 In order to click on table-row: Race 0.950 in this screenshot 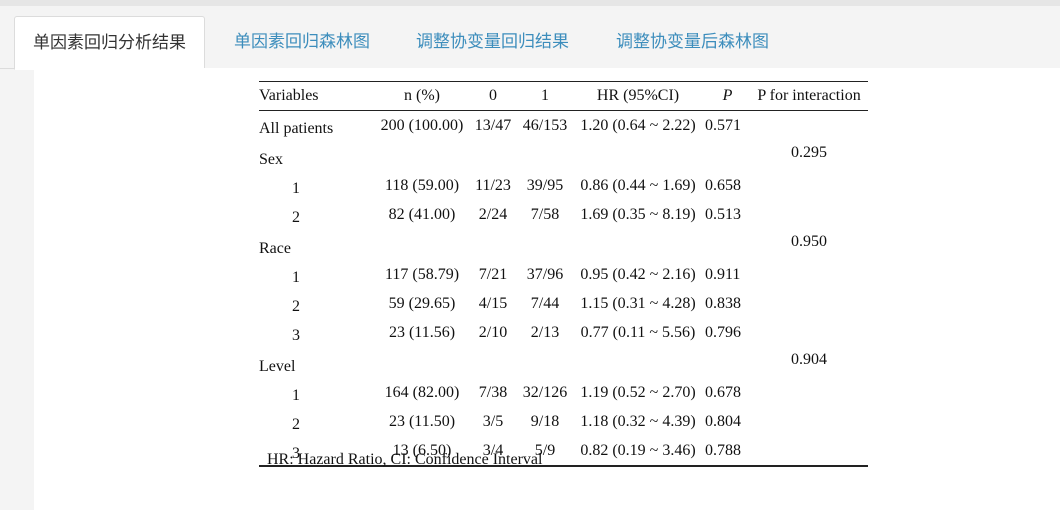, I will do `click(563, 244)`.